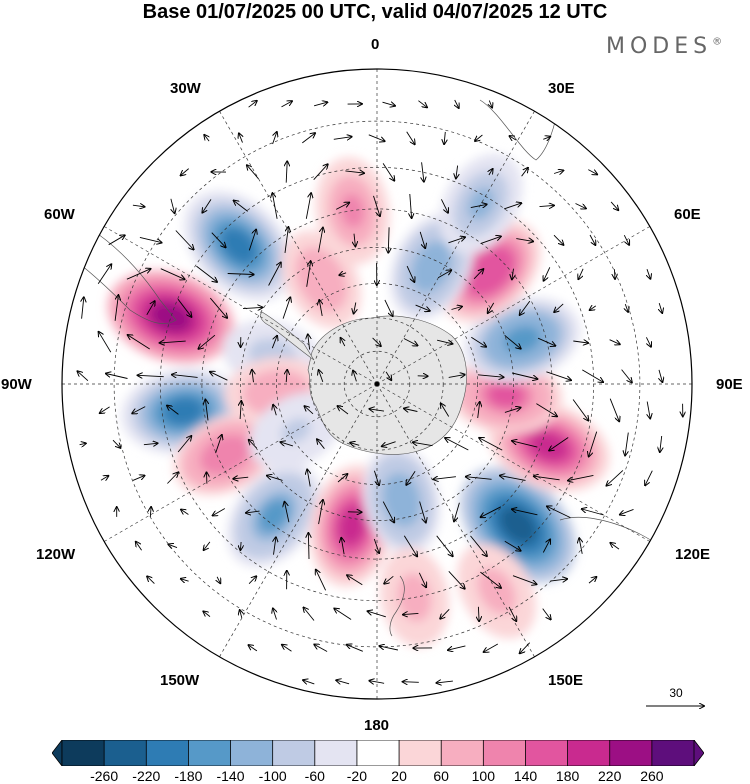  Describe the element at coordinates (729, 384) in the screenshot. I see `lon-label-90e: 90E` at that location.